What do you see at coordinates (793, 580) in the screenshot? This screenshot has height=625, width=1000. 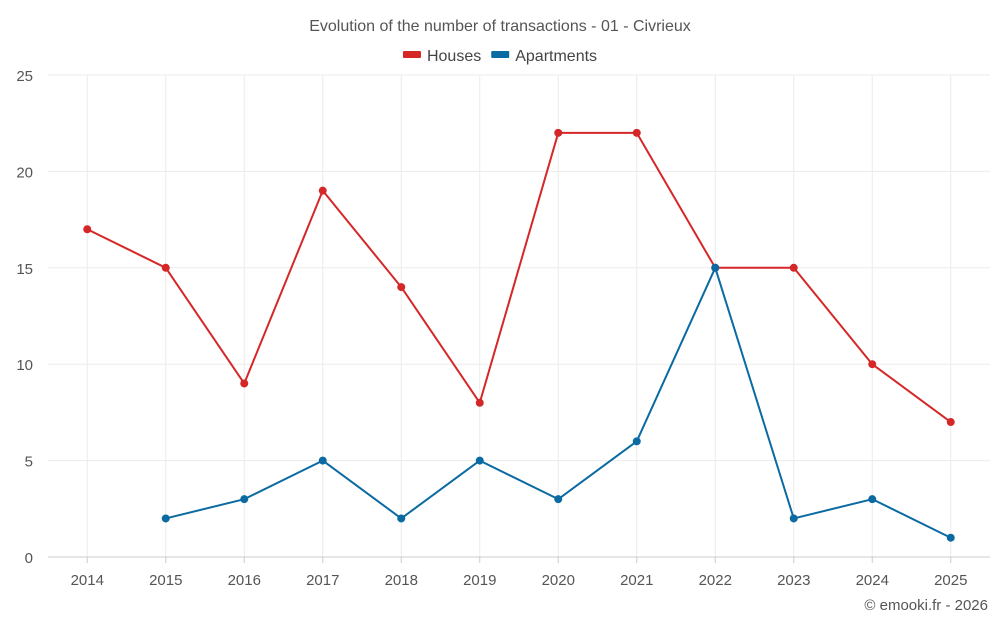 I see `x-tick-label: 2023` at bounding box center [793, 580].